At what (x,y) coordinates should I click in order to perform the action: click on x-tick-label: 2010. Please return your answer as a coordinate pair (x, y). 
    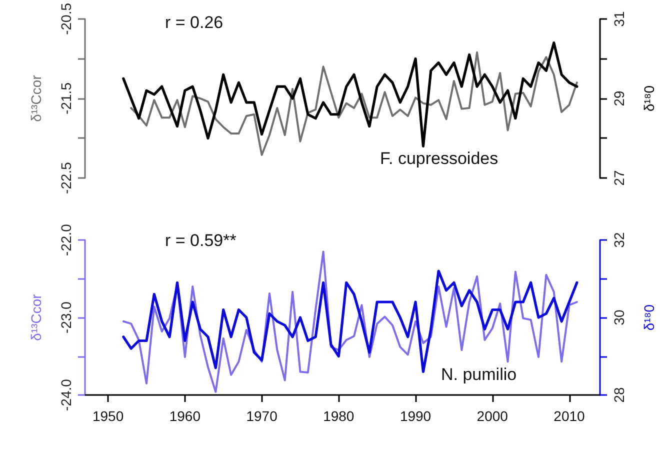
    Looking at the image, I should click on (570, 416).